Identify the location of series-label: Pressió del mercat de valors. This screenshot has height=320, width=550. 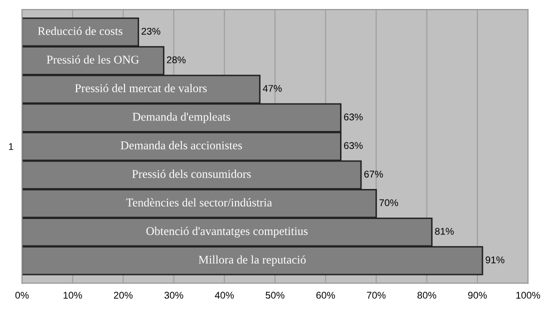
(141, 88).